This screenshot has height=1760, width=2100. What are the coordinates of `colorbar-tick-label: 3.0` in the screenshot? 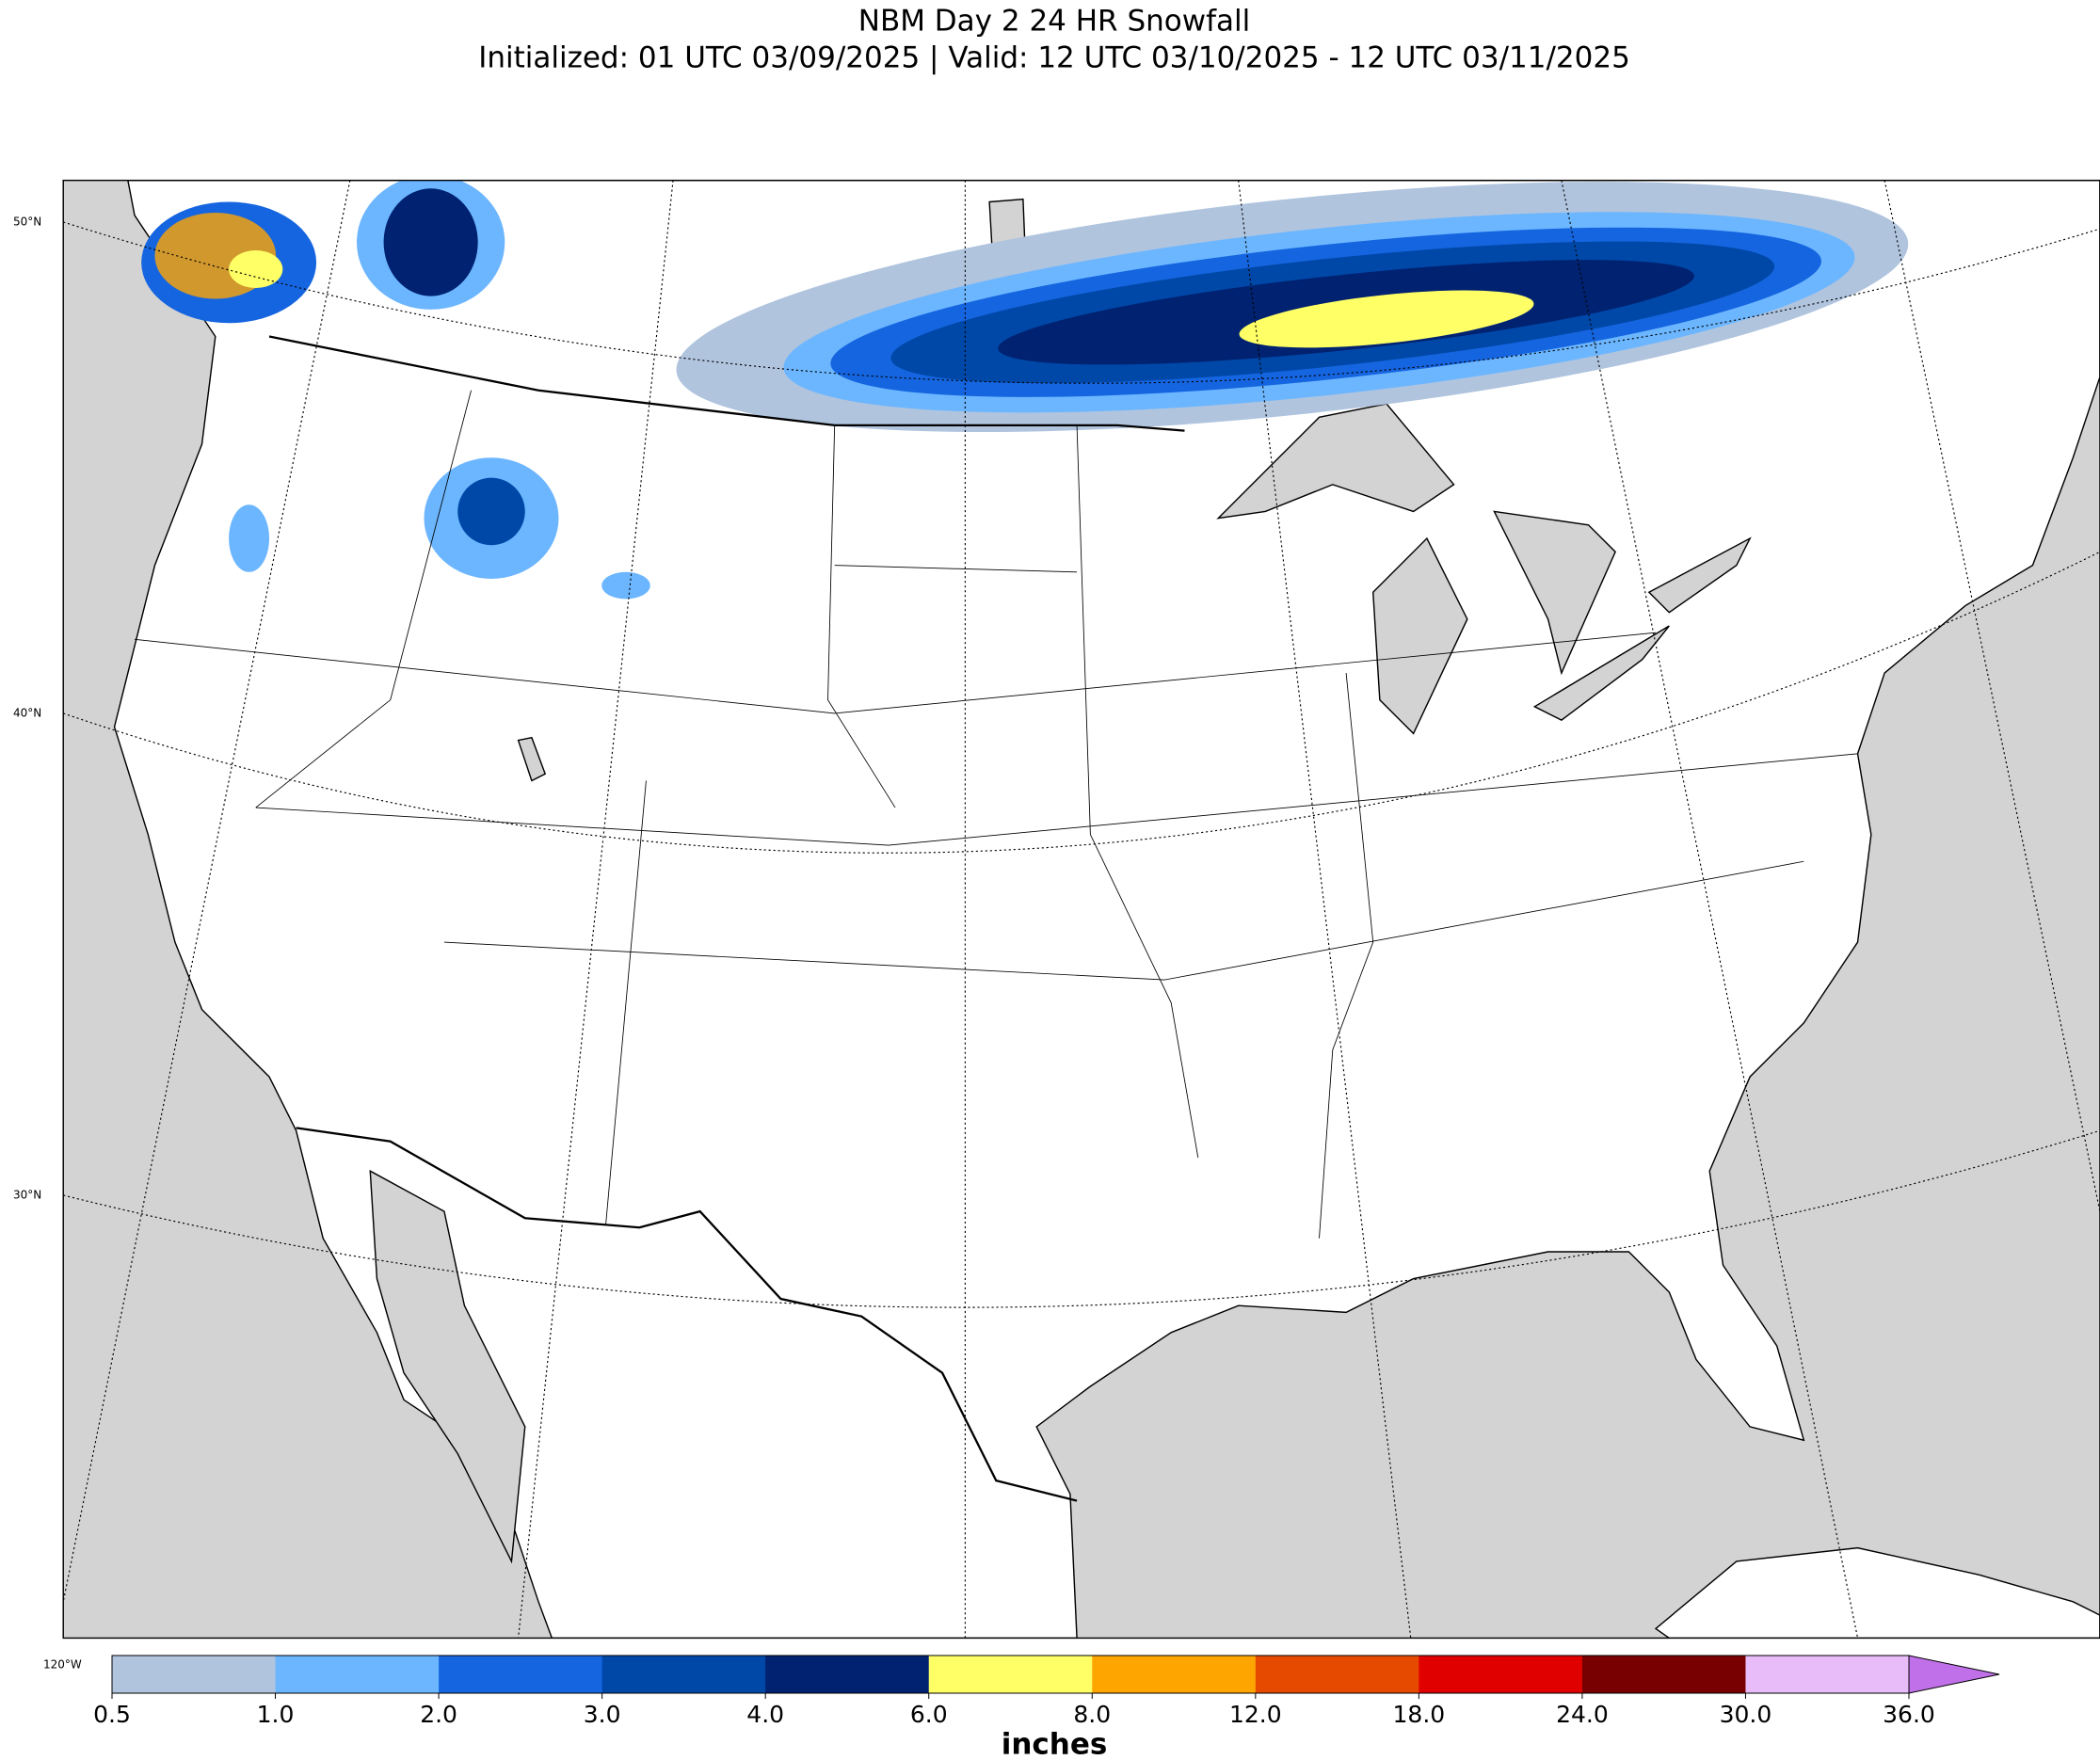 It's located at (602, 1714).